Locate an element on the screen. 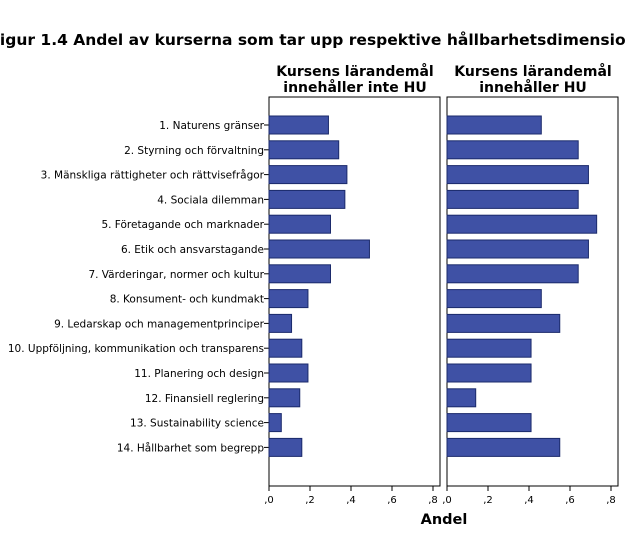 The height and width of the screenshot is (541, 626). category-label: 11. Planering och design is located at coordinates (199, 374).